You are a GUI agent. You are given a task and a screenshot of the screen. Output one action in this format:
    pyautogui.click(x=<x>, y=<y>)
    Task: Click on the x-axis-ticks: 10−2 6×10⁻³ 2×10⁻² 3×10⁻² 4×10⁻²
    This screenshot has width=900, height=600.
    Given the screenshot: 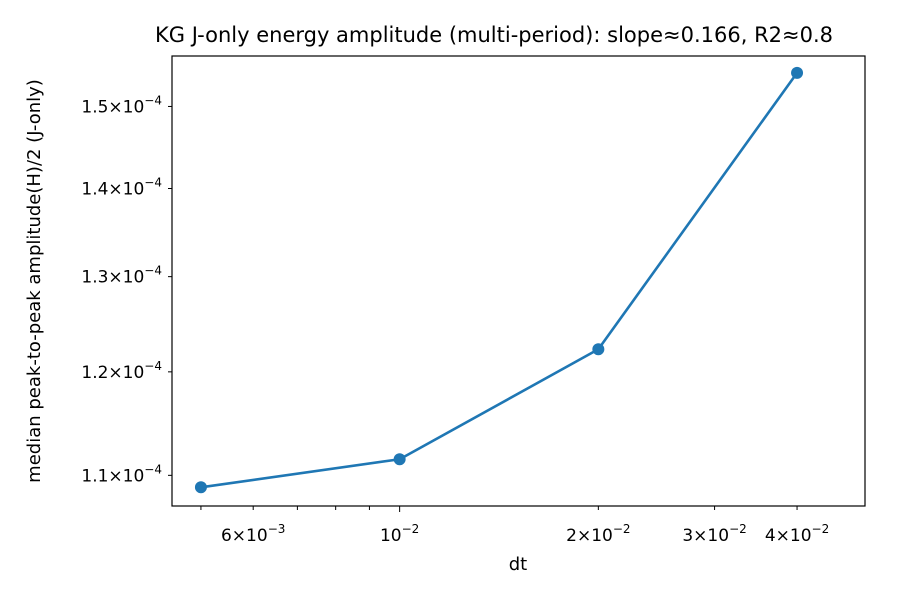 What is the action you would take?
    pyautogui.click(x=514, y=526)
    